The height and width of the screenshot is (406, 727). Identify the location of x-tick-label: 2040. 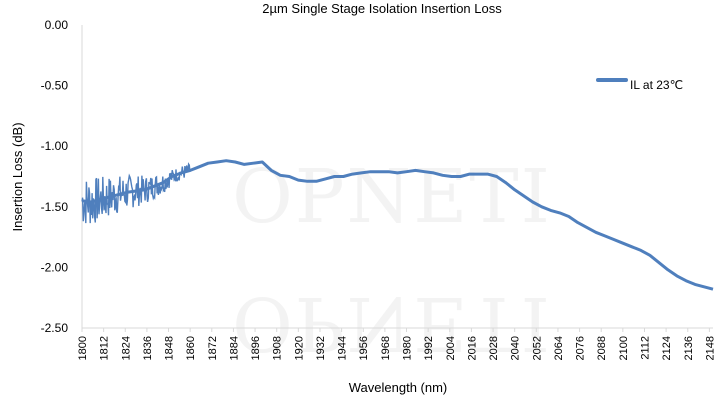
(516, 348).